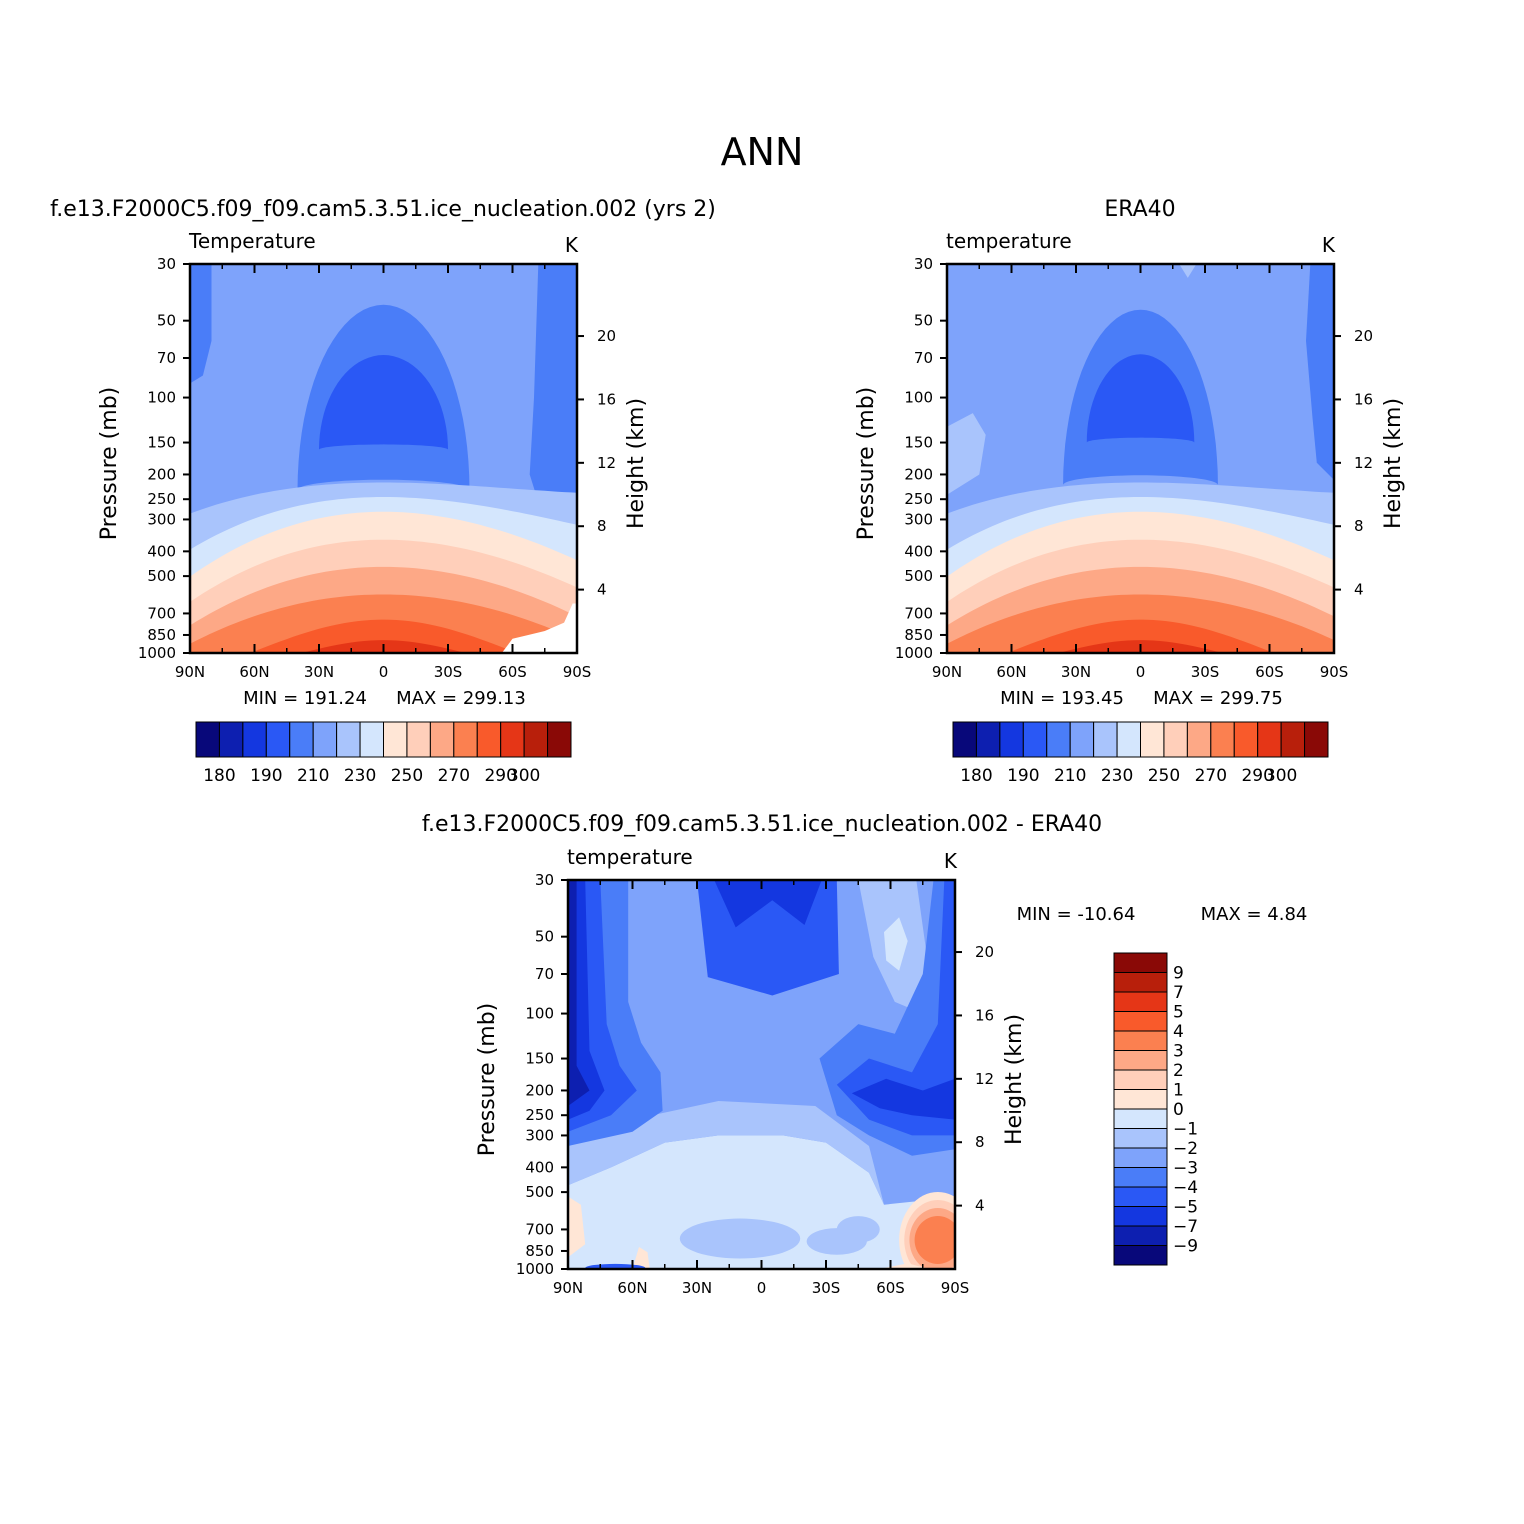  What do you see at coordinates (1178, 1091) in the screenshot?
I see `colorbar-label: 1` at bounding box center [1178, 1091].